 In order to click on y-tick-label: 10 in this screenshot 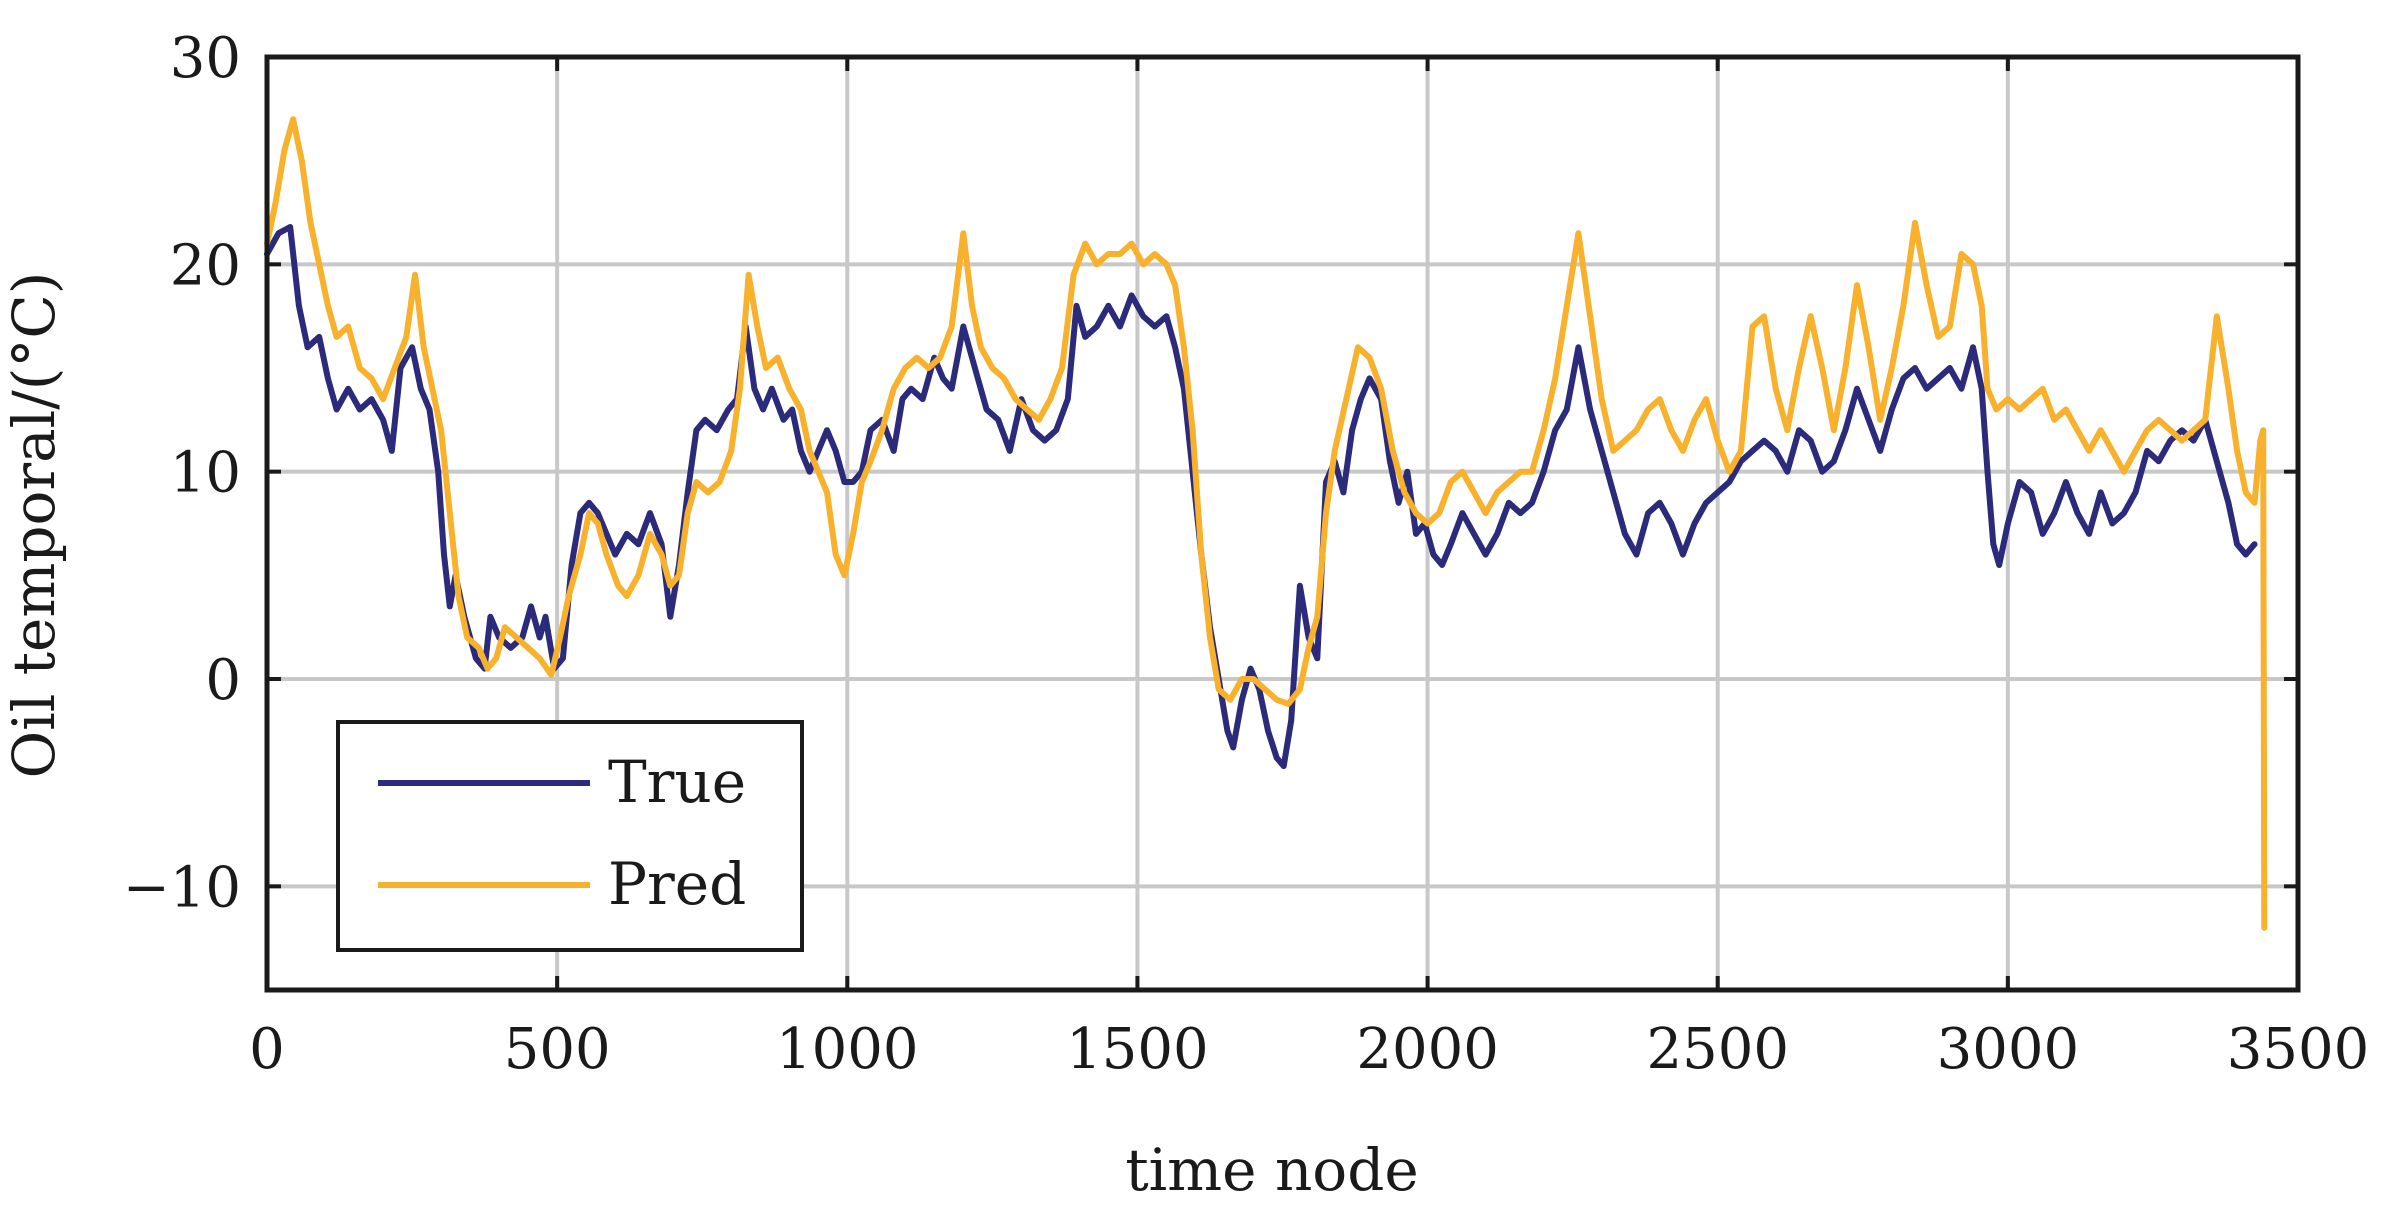, I will do `click(205, 473)`.